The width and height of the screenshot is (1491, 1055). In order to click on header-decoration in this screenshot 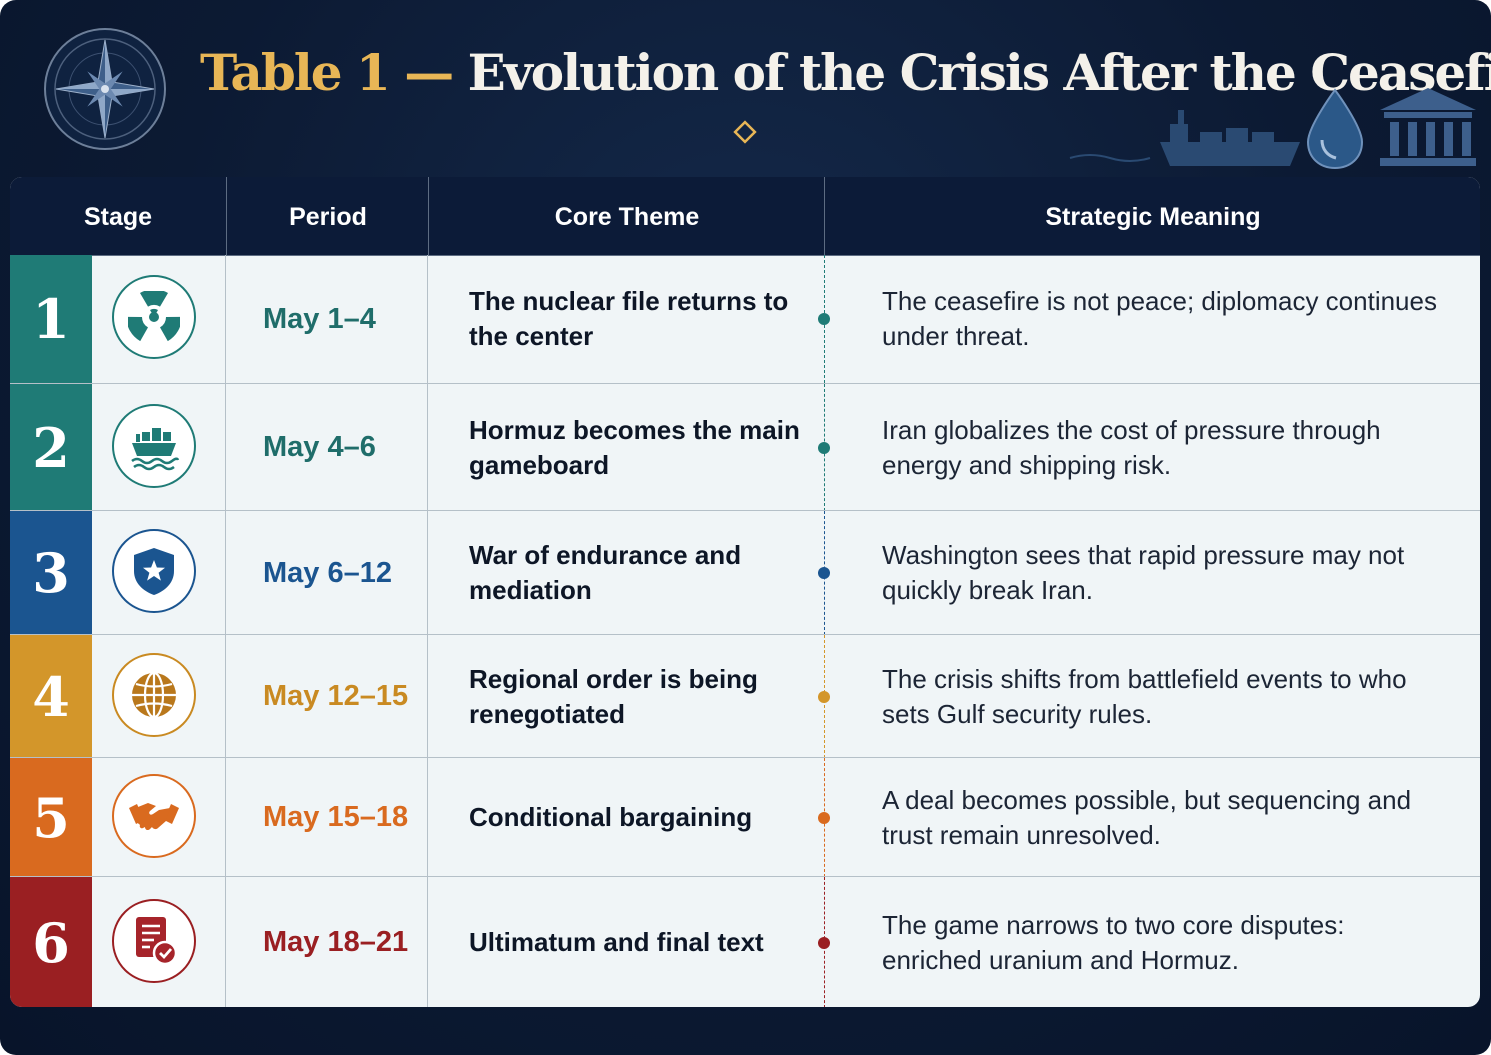, I will do `click(1272, 129)`.